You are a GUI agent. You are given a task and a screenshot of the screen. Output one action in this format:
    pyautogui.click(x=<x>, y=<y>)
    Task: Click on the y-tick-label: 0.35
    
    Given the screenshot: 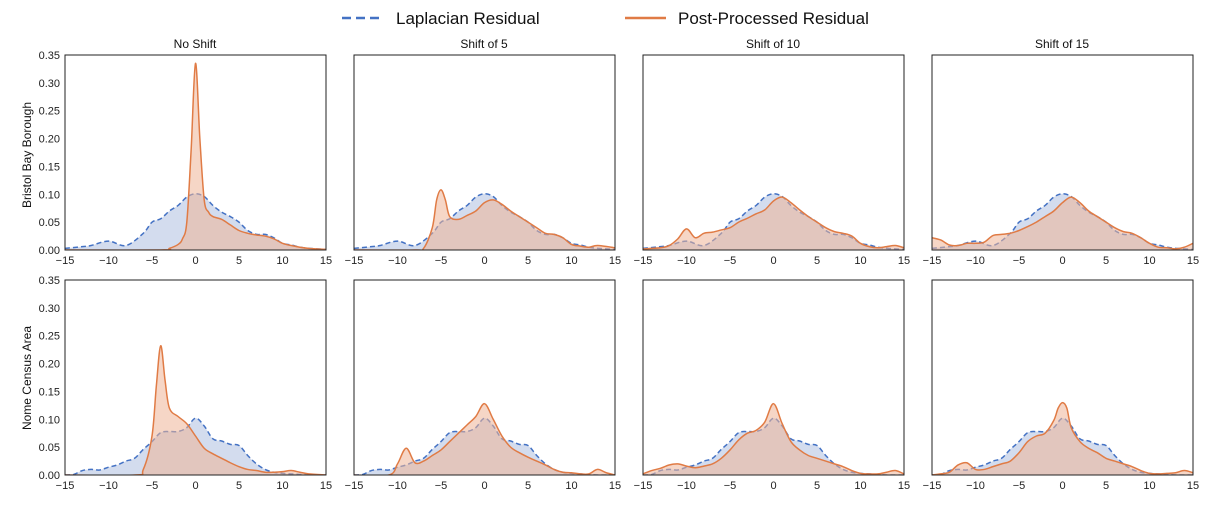 What is the action you would take?
    pyautogui.click(x=49, y=56)
    